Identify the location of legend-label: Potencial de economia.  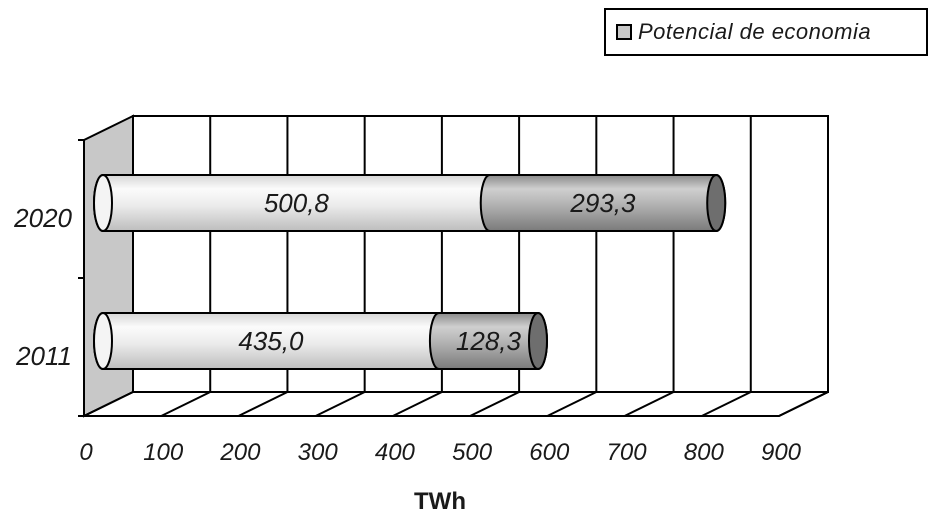
(755, 31).